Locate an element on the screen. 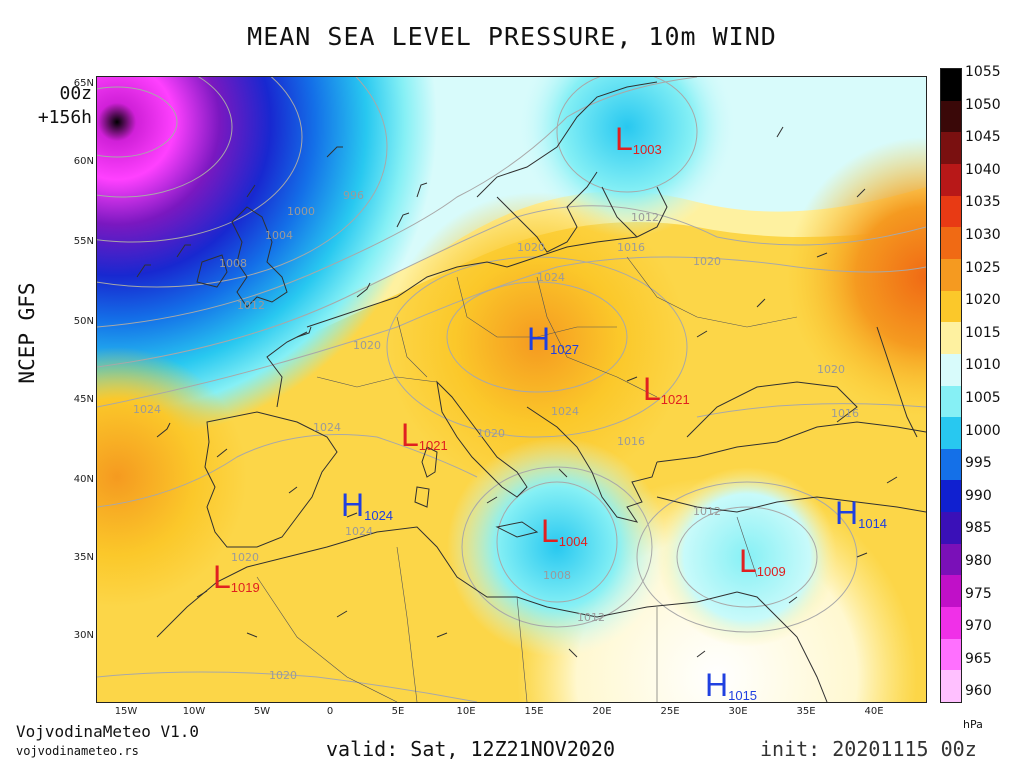 Image resolution: width=1024 pixels, height=768 pixels. pressure-center: H1015 is located at coordinates (731, 685).